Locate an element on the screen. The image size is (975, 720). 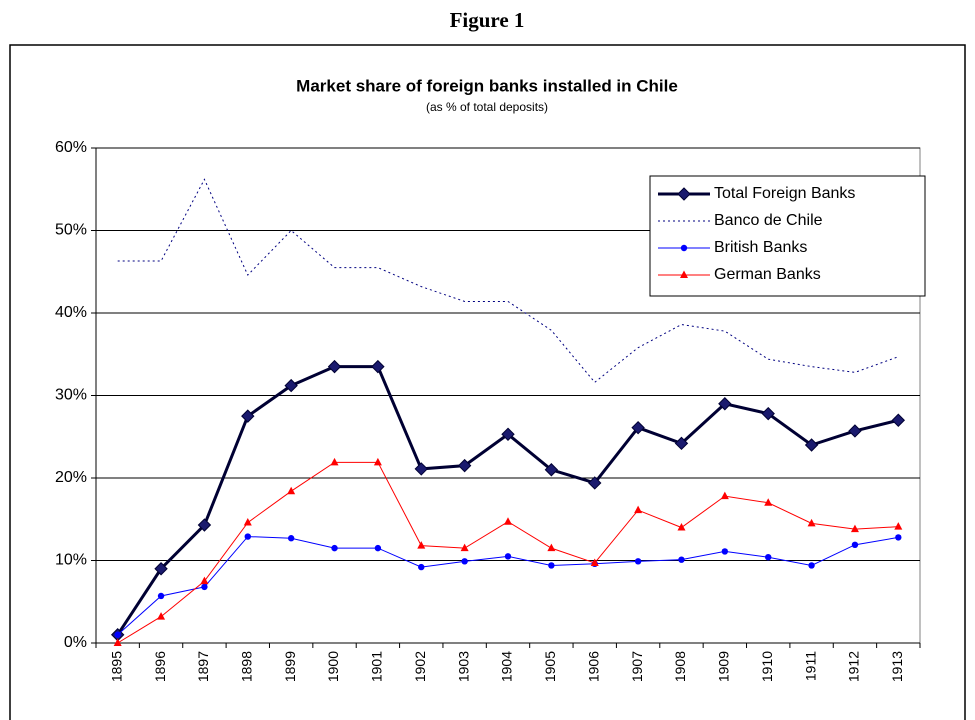
x-tick-label: 1904 is located at coordinates (507, 666).